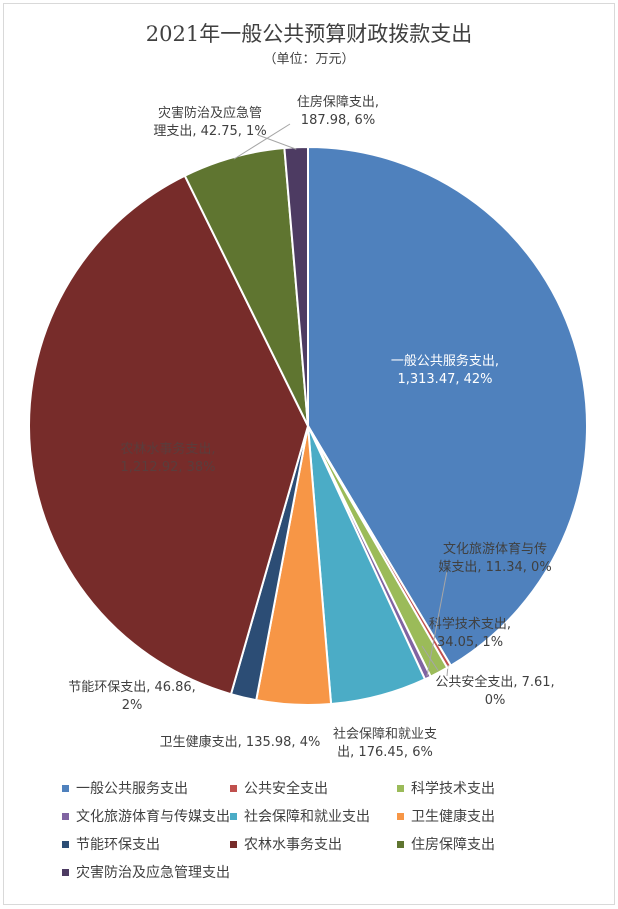 This screenshot has height=909, width=618. Describe the element at coordinates (209, 122) in the screenshot. I see `slice-data-label: 灾害防治及应急管理支出, 42.75, 1%` at that location.